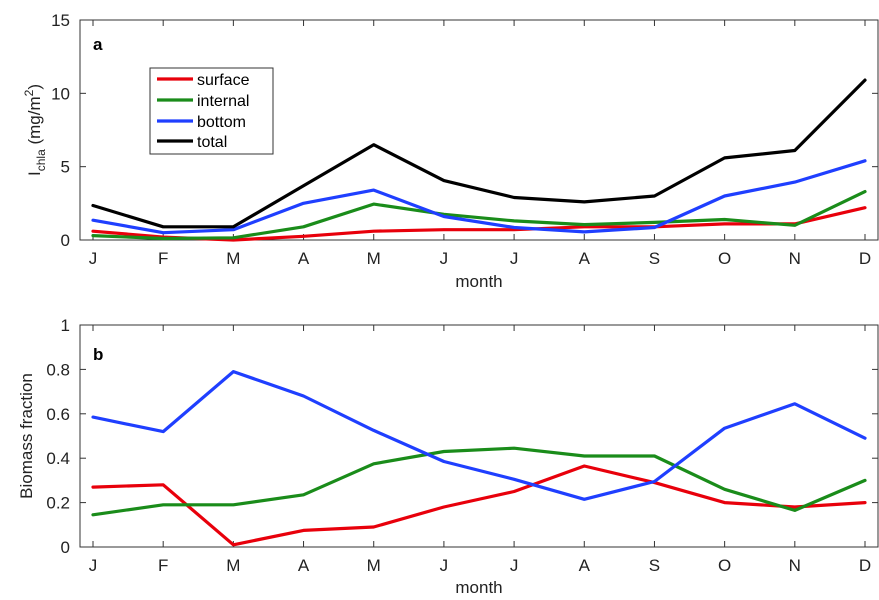 This screenshot has height=600, width=879. I want to click on panel-b-y-tick-label: 0.2, so click(58, 503).